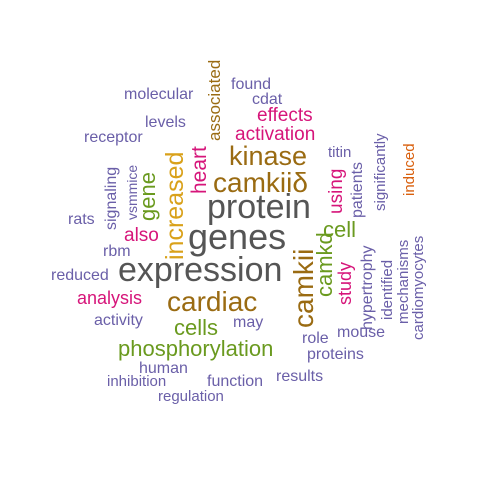 This screenshot has height=480, width=480. Describe the element at coordinates (403, 281) in the screenshot. I see `word-mechanisms: mechanisms` at that location.